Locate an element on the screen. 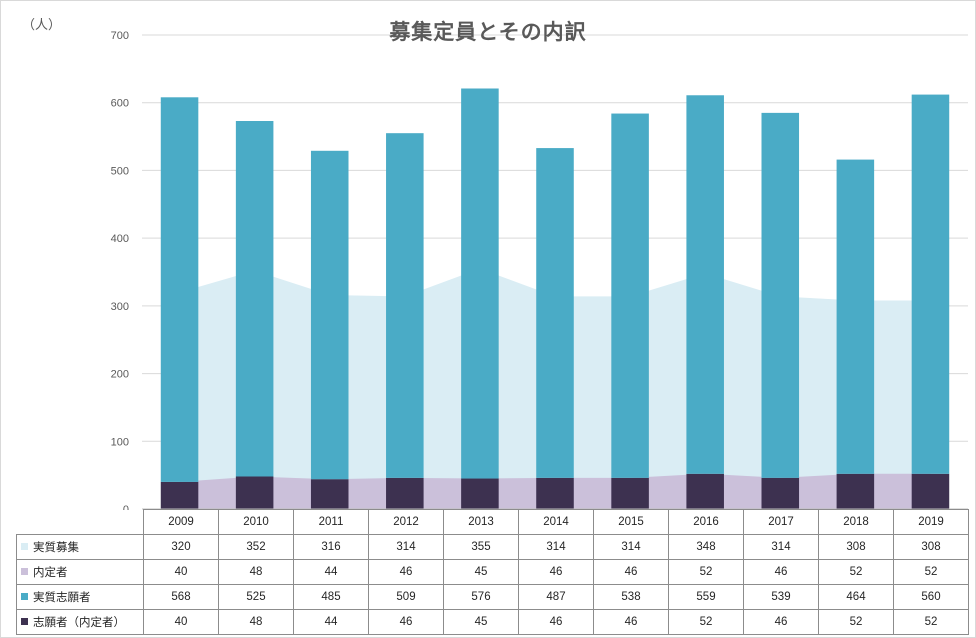  legend-entry: 志願者（内定者） is located at coordinates (80, 622).